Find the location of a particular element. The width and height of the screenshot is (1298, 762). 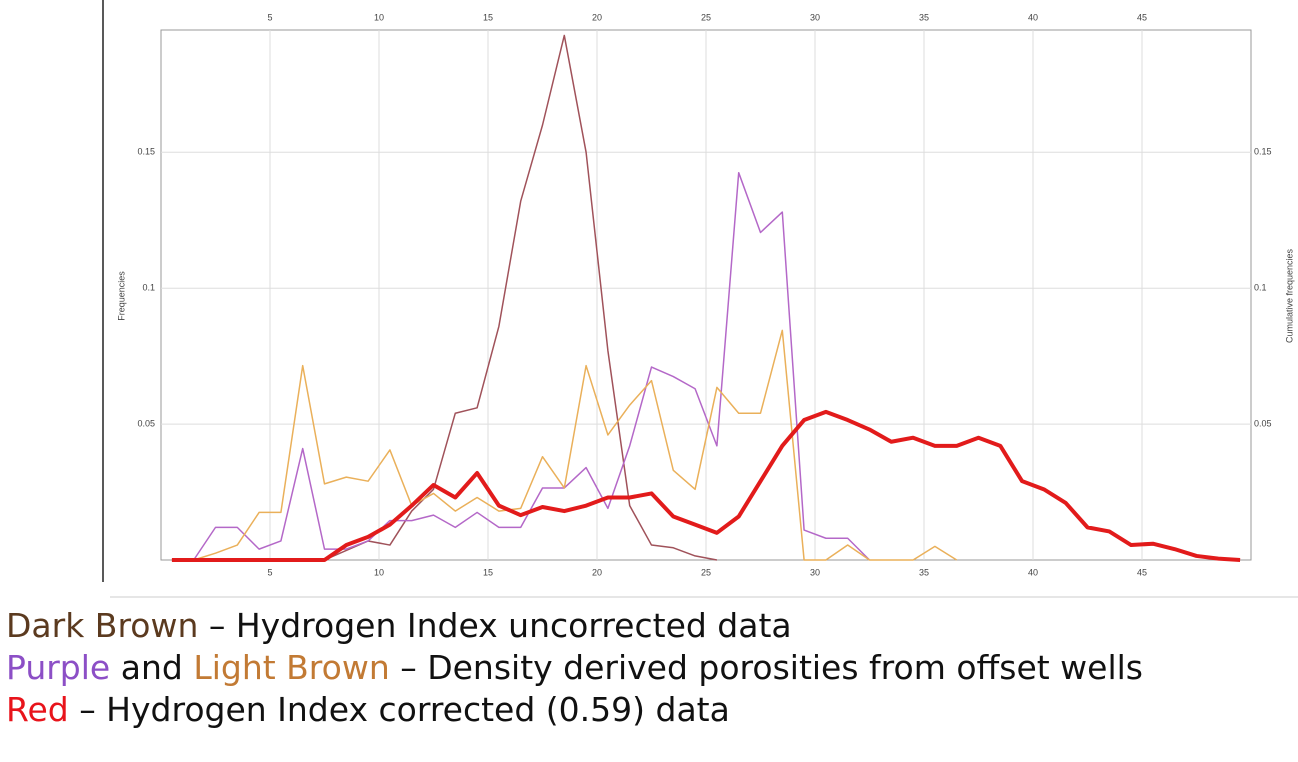

y2-axis-label: Cumulative frequencies is located at coordinates (1289, 295).